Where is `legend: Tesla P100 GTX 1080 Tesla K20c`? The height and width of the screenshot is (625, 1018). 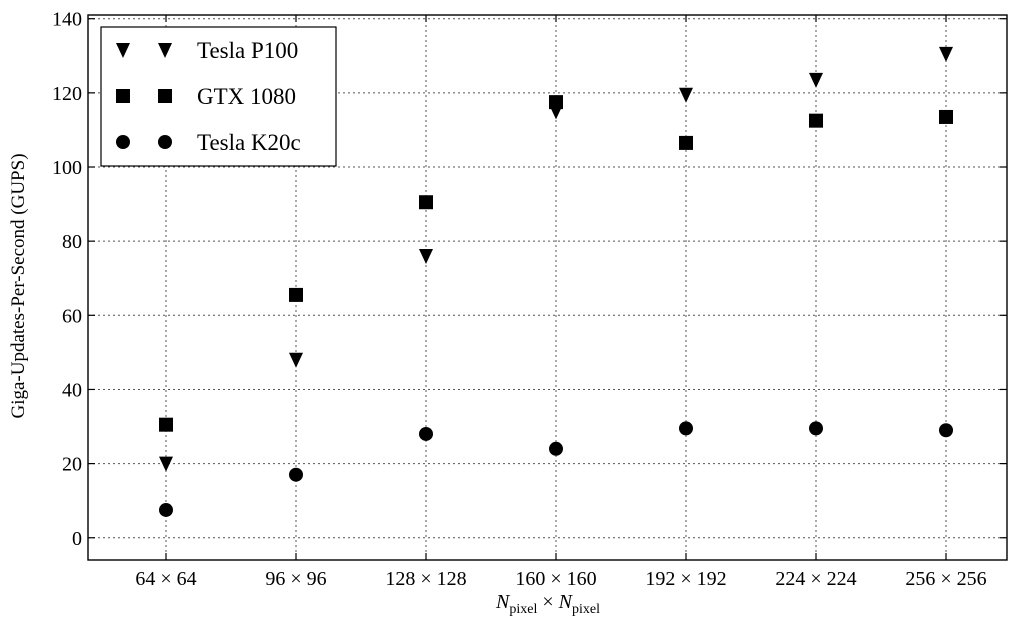 legend: Tesla P100 GTX 1080 Tesla K20c is located at coordinates (218, 96).